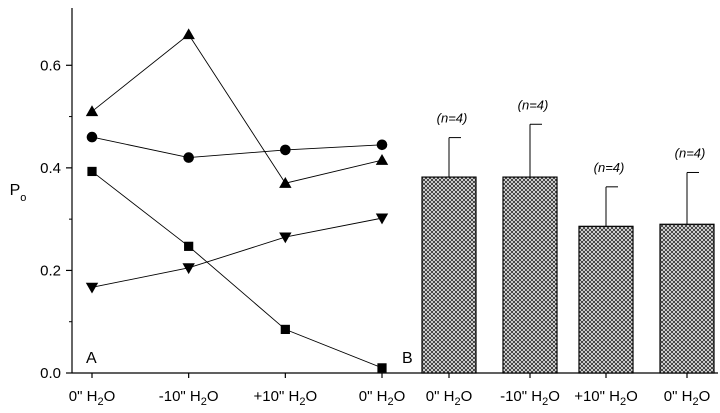 Image resolution: width=720 pixels, height=413 pixels. Describe the element at coordinates (50, 65) in the screenshot. I see `y-tick-label: 0.6` at that location.